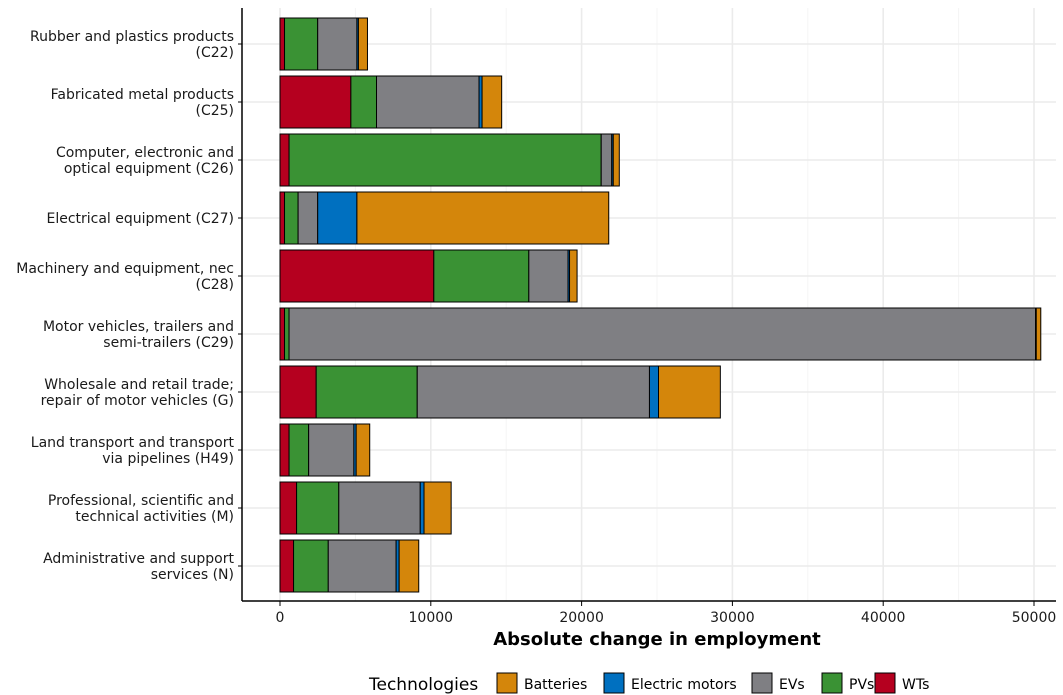 The height and width of the screenshot is (695, 1063). Describe the element at coordinates (423, 685) in the screenshot. I see `legend-title: Technologies` at that location.